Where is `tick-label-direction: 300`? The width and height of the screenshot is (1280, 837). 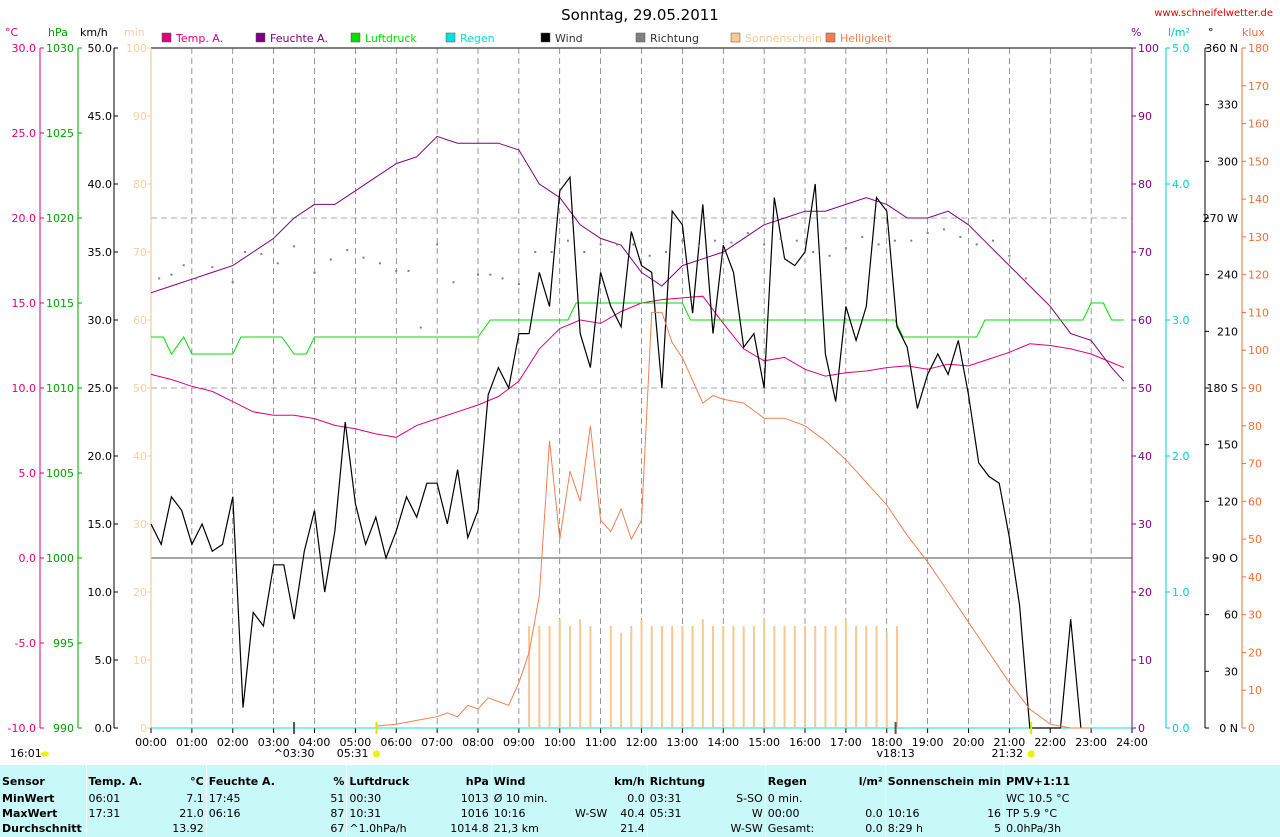
tick-label-direction: 300 is located at coordinates (1227, 161).